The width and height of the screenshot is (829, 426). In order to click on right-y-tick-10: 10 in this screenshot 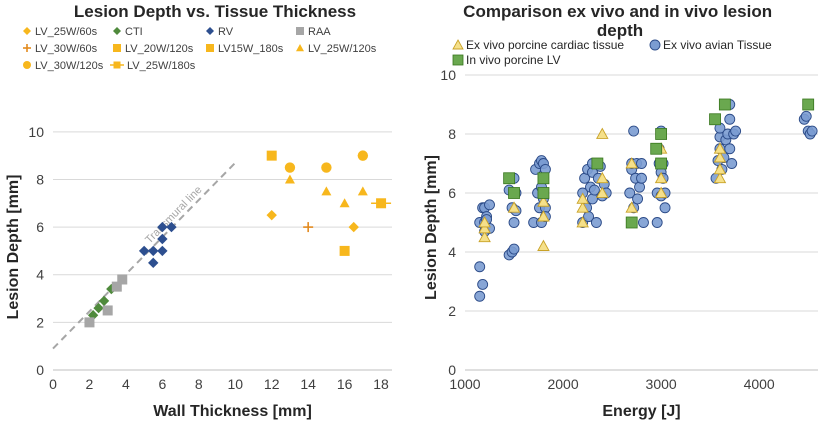, I will do `click(448, 75)`.